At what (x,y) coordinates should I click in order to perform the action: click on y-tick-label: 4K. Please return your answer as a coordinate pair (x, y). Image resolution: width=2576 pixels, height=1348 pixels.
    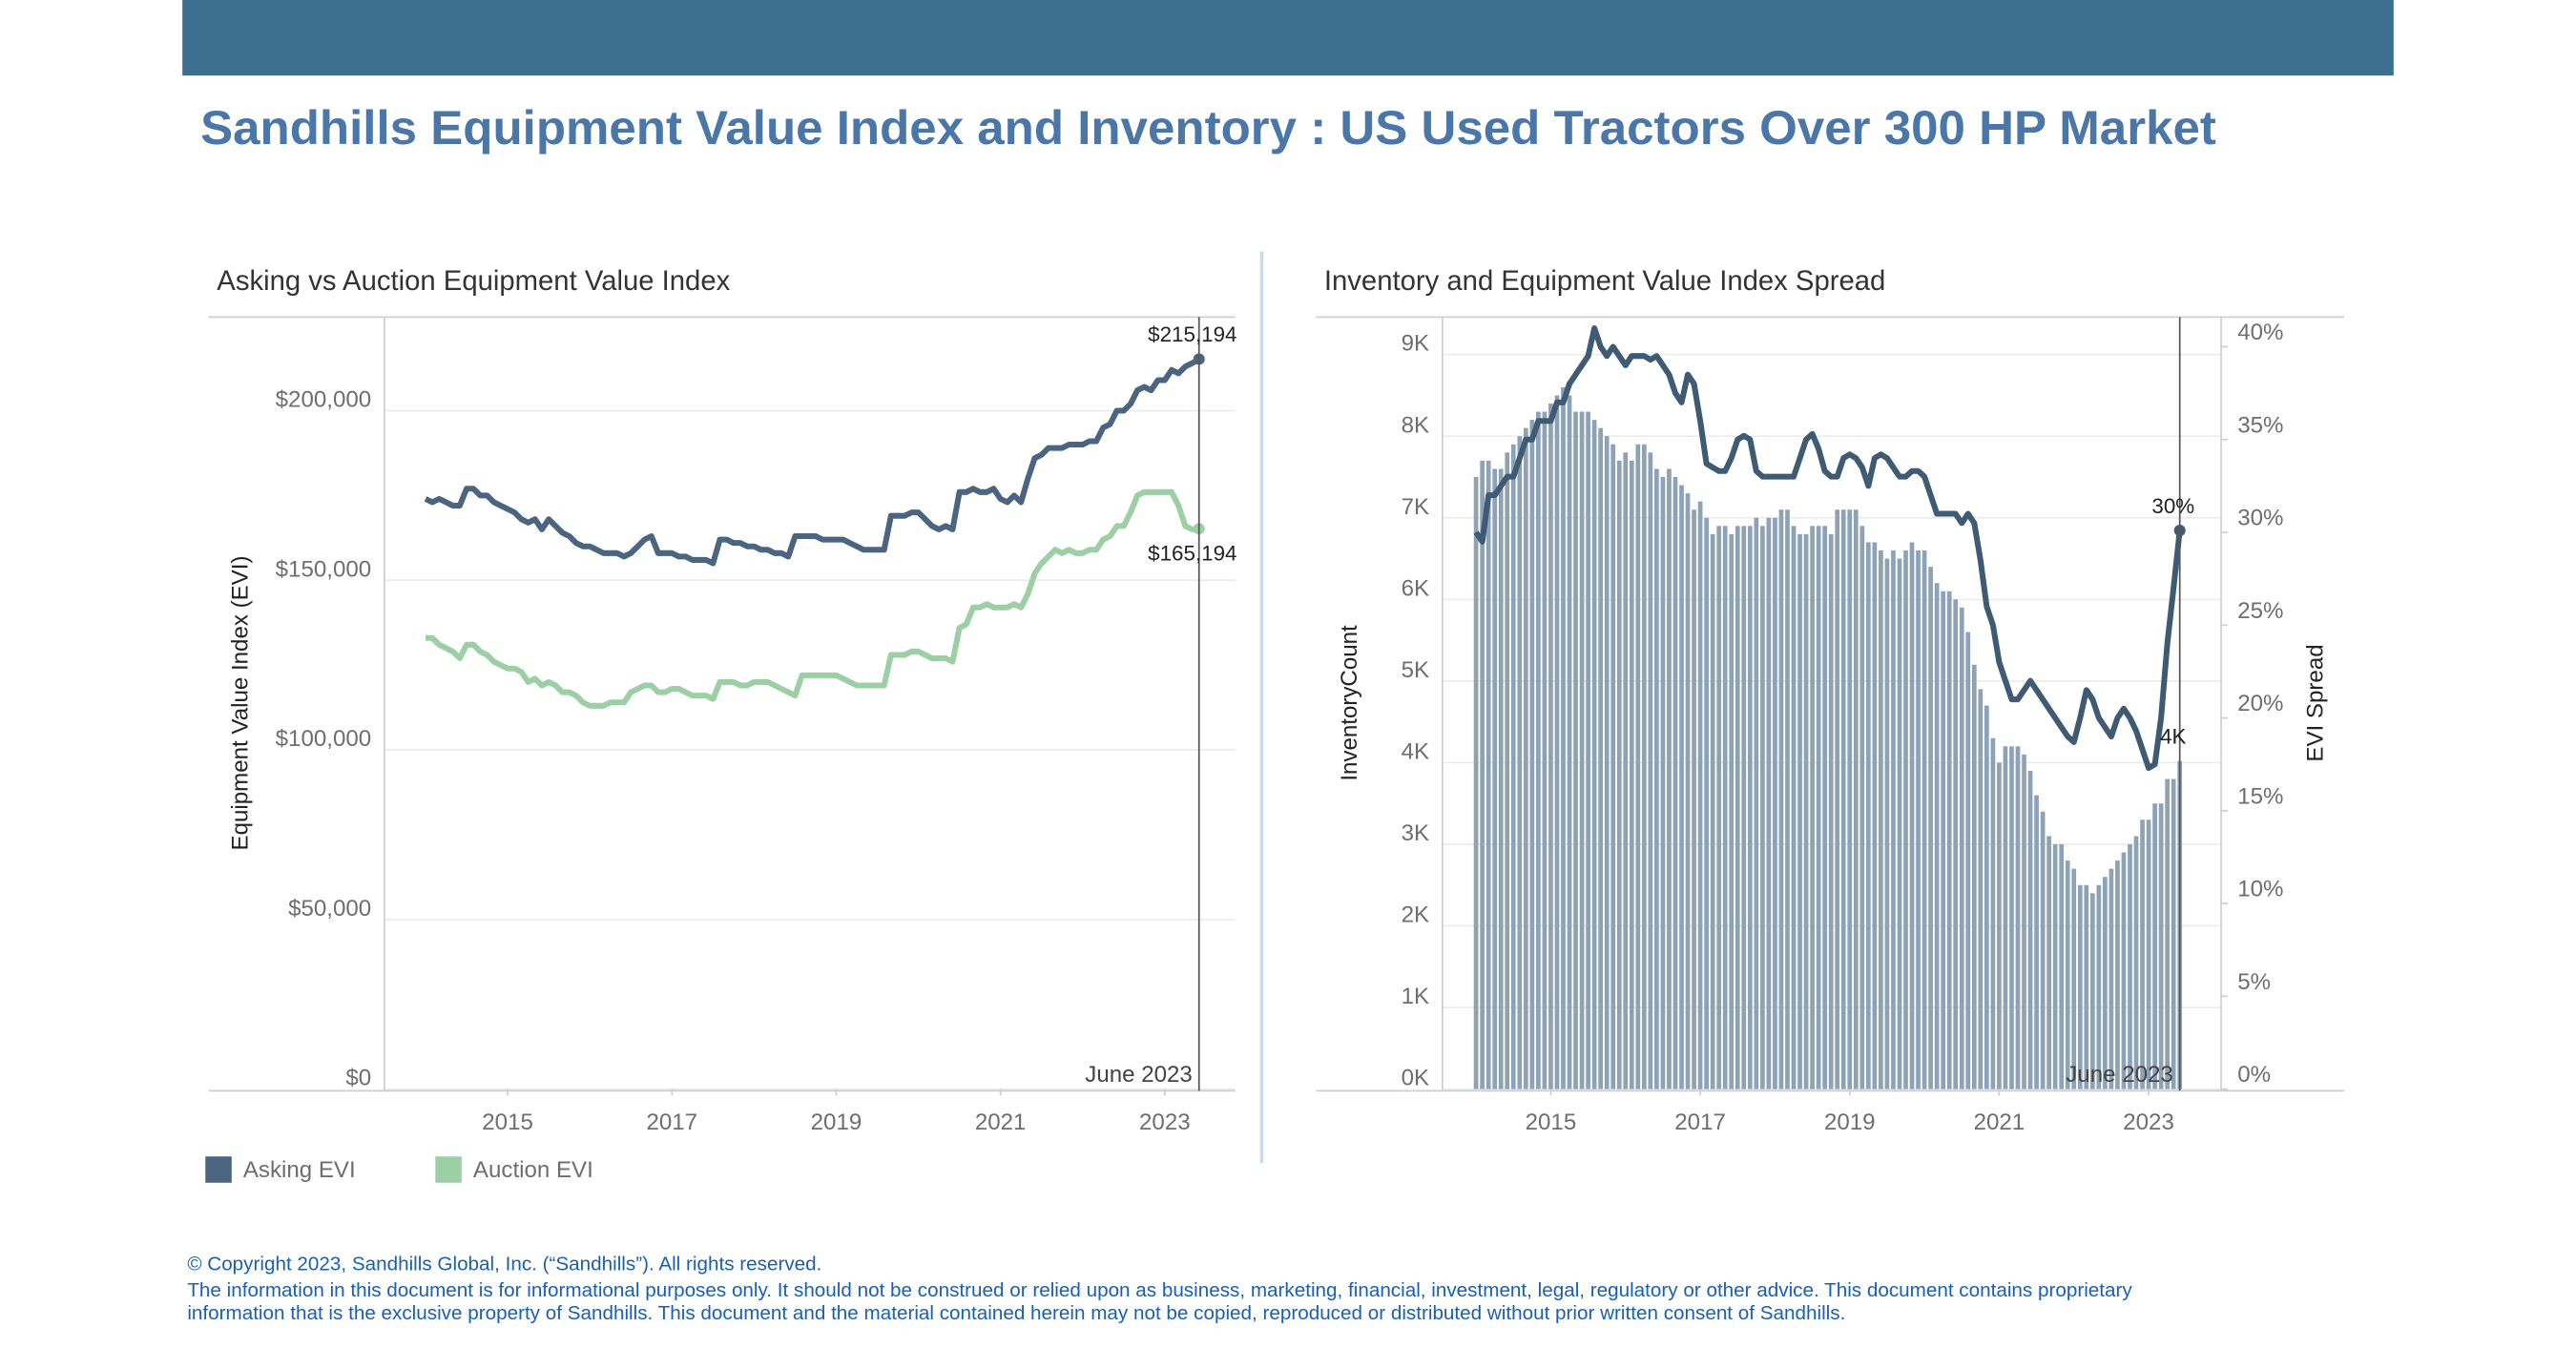
    Looking at the image, I should click on (1415, 751).